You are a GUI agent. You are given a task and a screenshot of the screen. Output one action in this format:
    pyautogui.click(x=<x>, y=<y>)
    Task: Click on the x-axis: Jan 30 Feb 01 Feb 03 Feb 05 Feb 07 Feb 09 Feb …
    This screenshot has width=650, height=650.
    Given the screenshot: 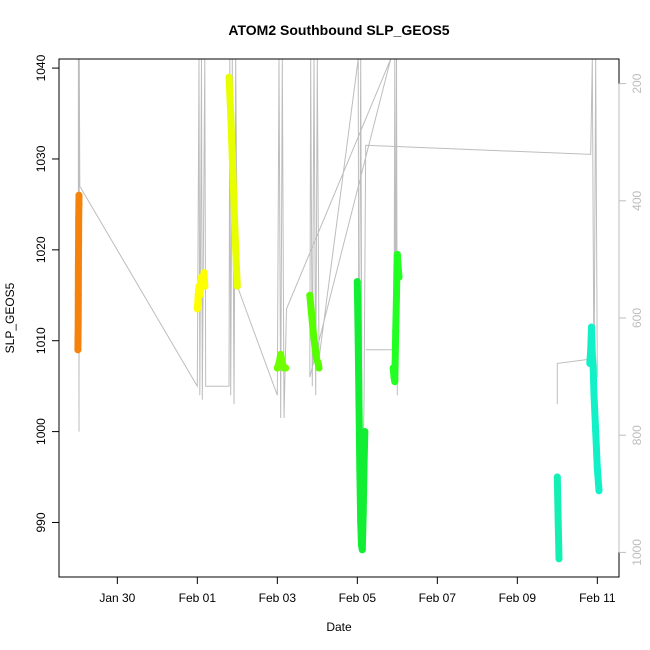 What is the action you would take?
    pyautogui.click(x=357, y=590)
    